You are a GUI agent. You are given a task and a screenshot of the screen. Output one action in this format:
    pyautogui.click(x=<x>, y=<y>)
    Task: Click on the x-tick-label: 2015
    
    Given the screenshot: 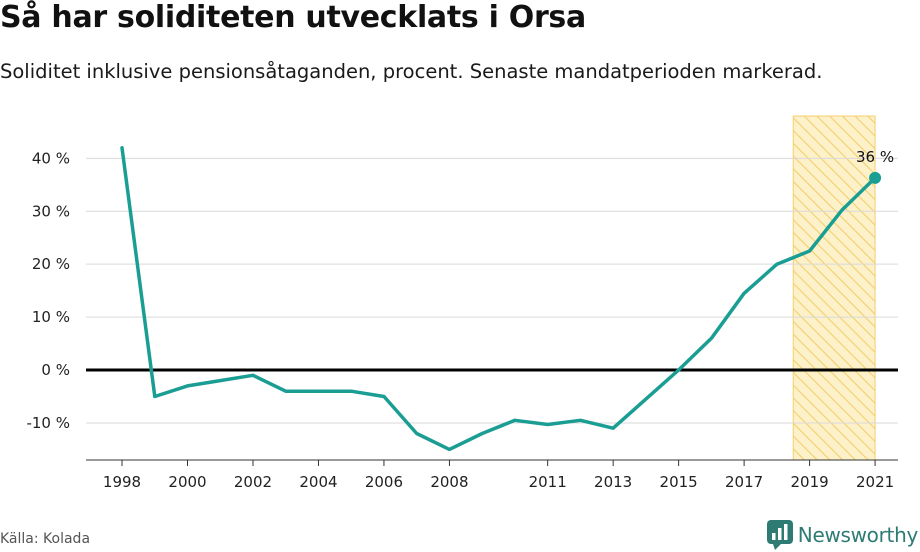 What is the action you would take?
    pyautogui.click(x=679, y=482)
    